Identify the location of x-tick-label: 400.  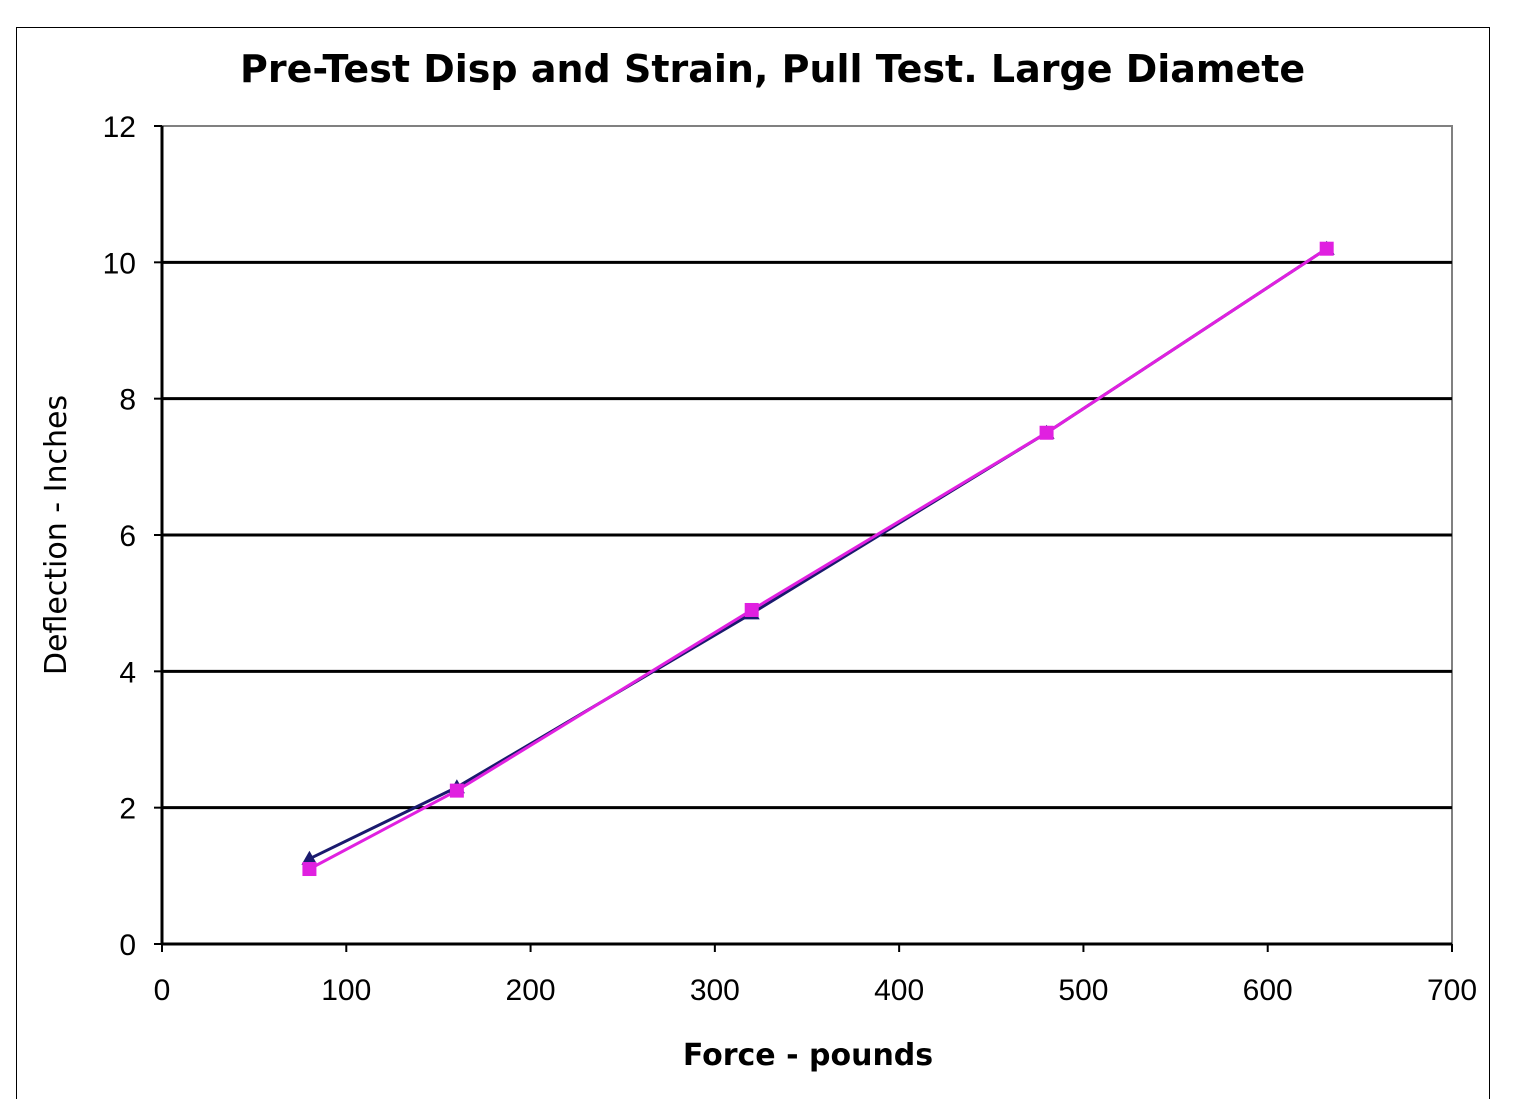
(899, 990).